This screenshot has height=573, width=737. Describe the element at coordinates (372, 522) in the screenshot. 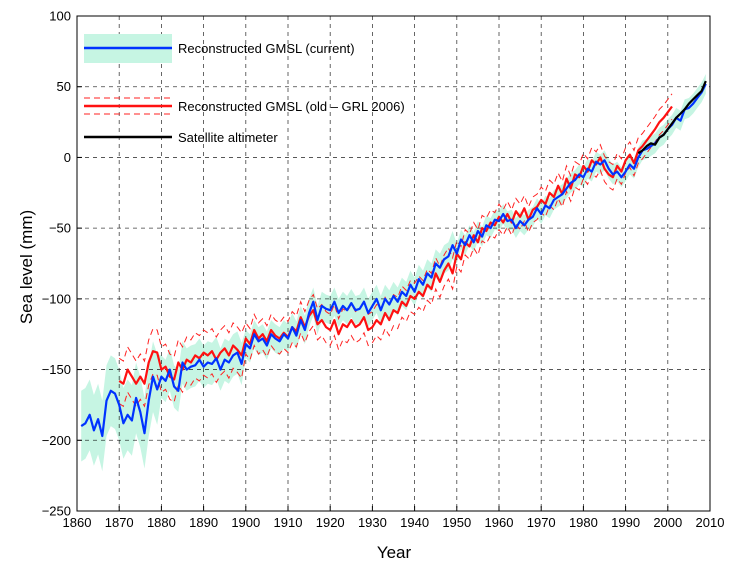

I see `x-tick-label: 1930` at that location.